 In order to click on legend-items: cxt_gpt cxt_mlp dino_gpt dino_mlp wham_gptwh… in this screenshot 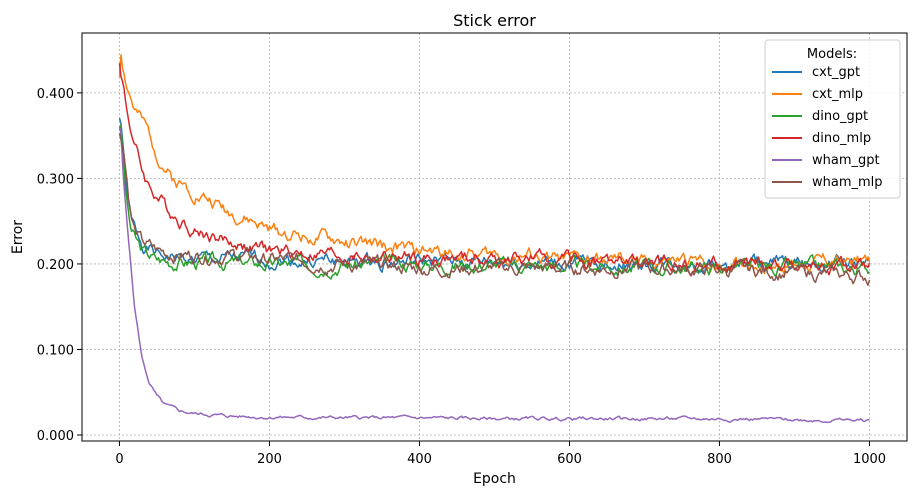, I will do `click(827, 127)`.